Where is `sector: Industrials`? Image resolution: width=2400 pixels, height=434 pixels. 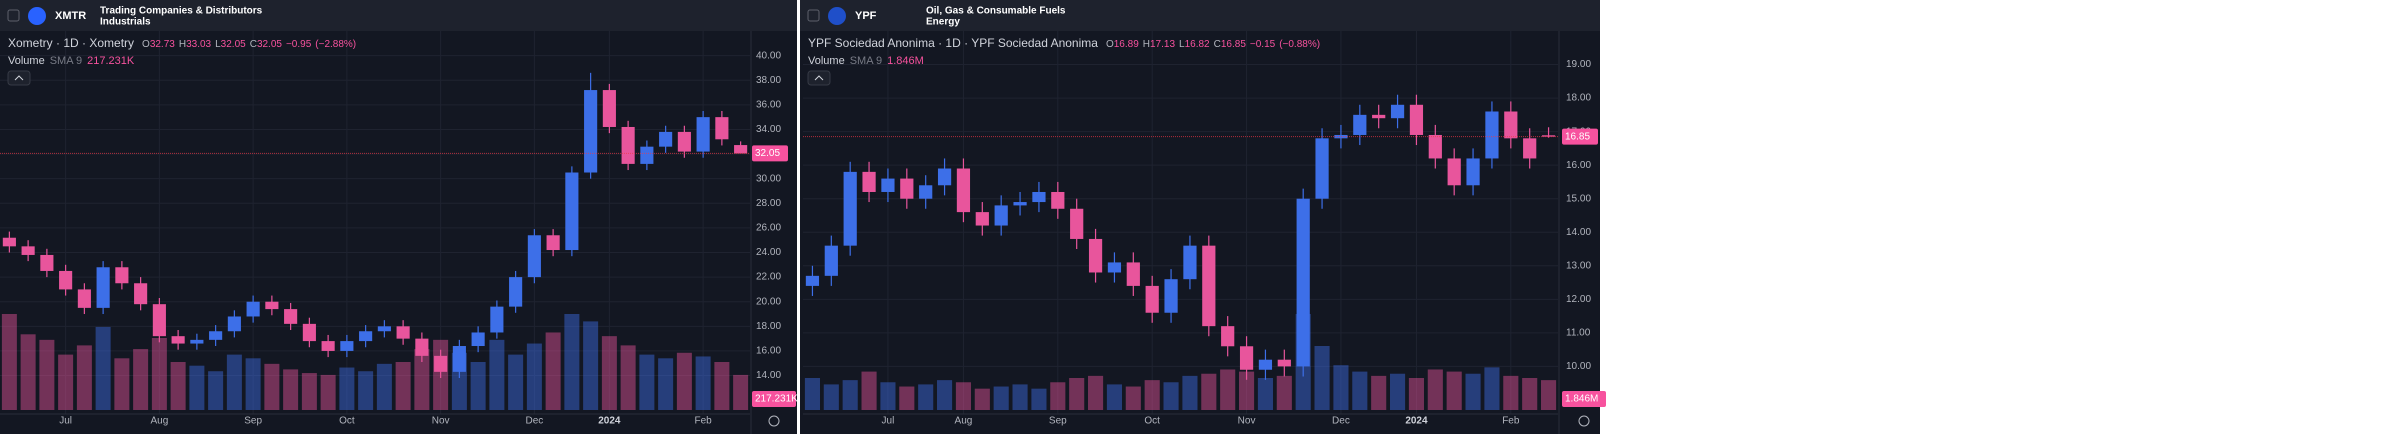 sector: Industrials is located at coordinates (125, 22).